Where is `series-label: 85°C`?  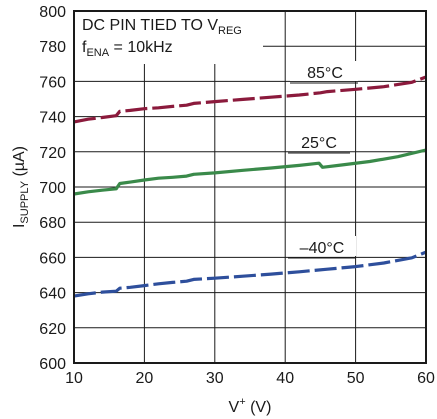
series-label: 85°C is located at coordinates (325, 73).